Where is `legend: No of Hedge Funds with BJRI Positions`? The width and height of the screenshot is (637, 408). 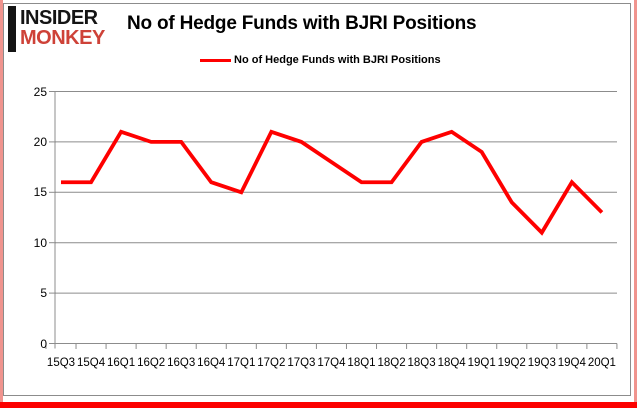 legend: No of Hedge Funds with BJRI Positions is located at coordinates (320, 60).